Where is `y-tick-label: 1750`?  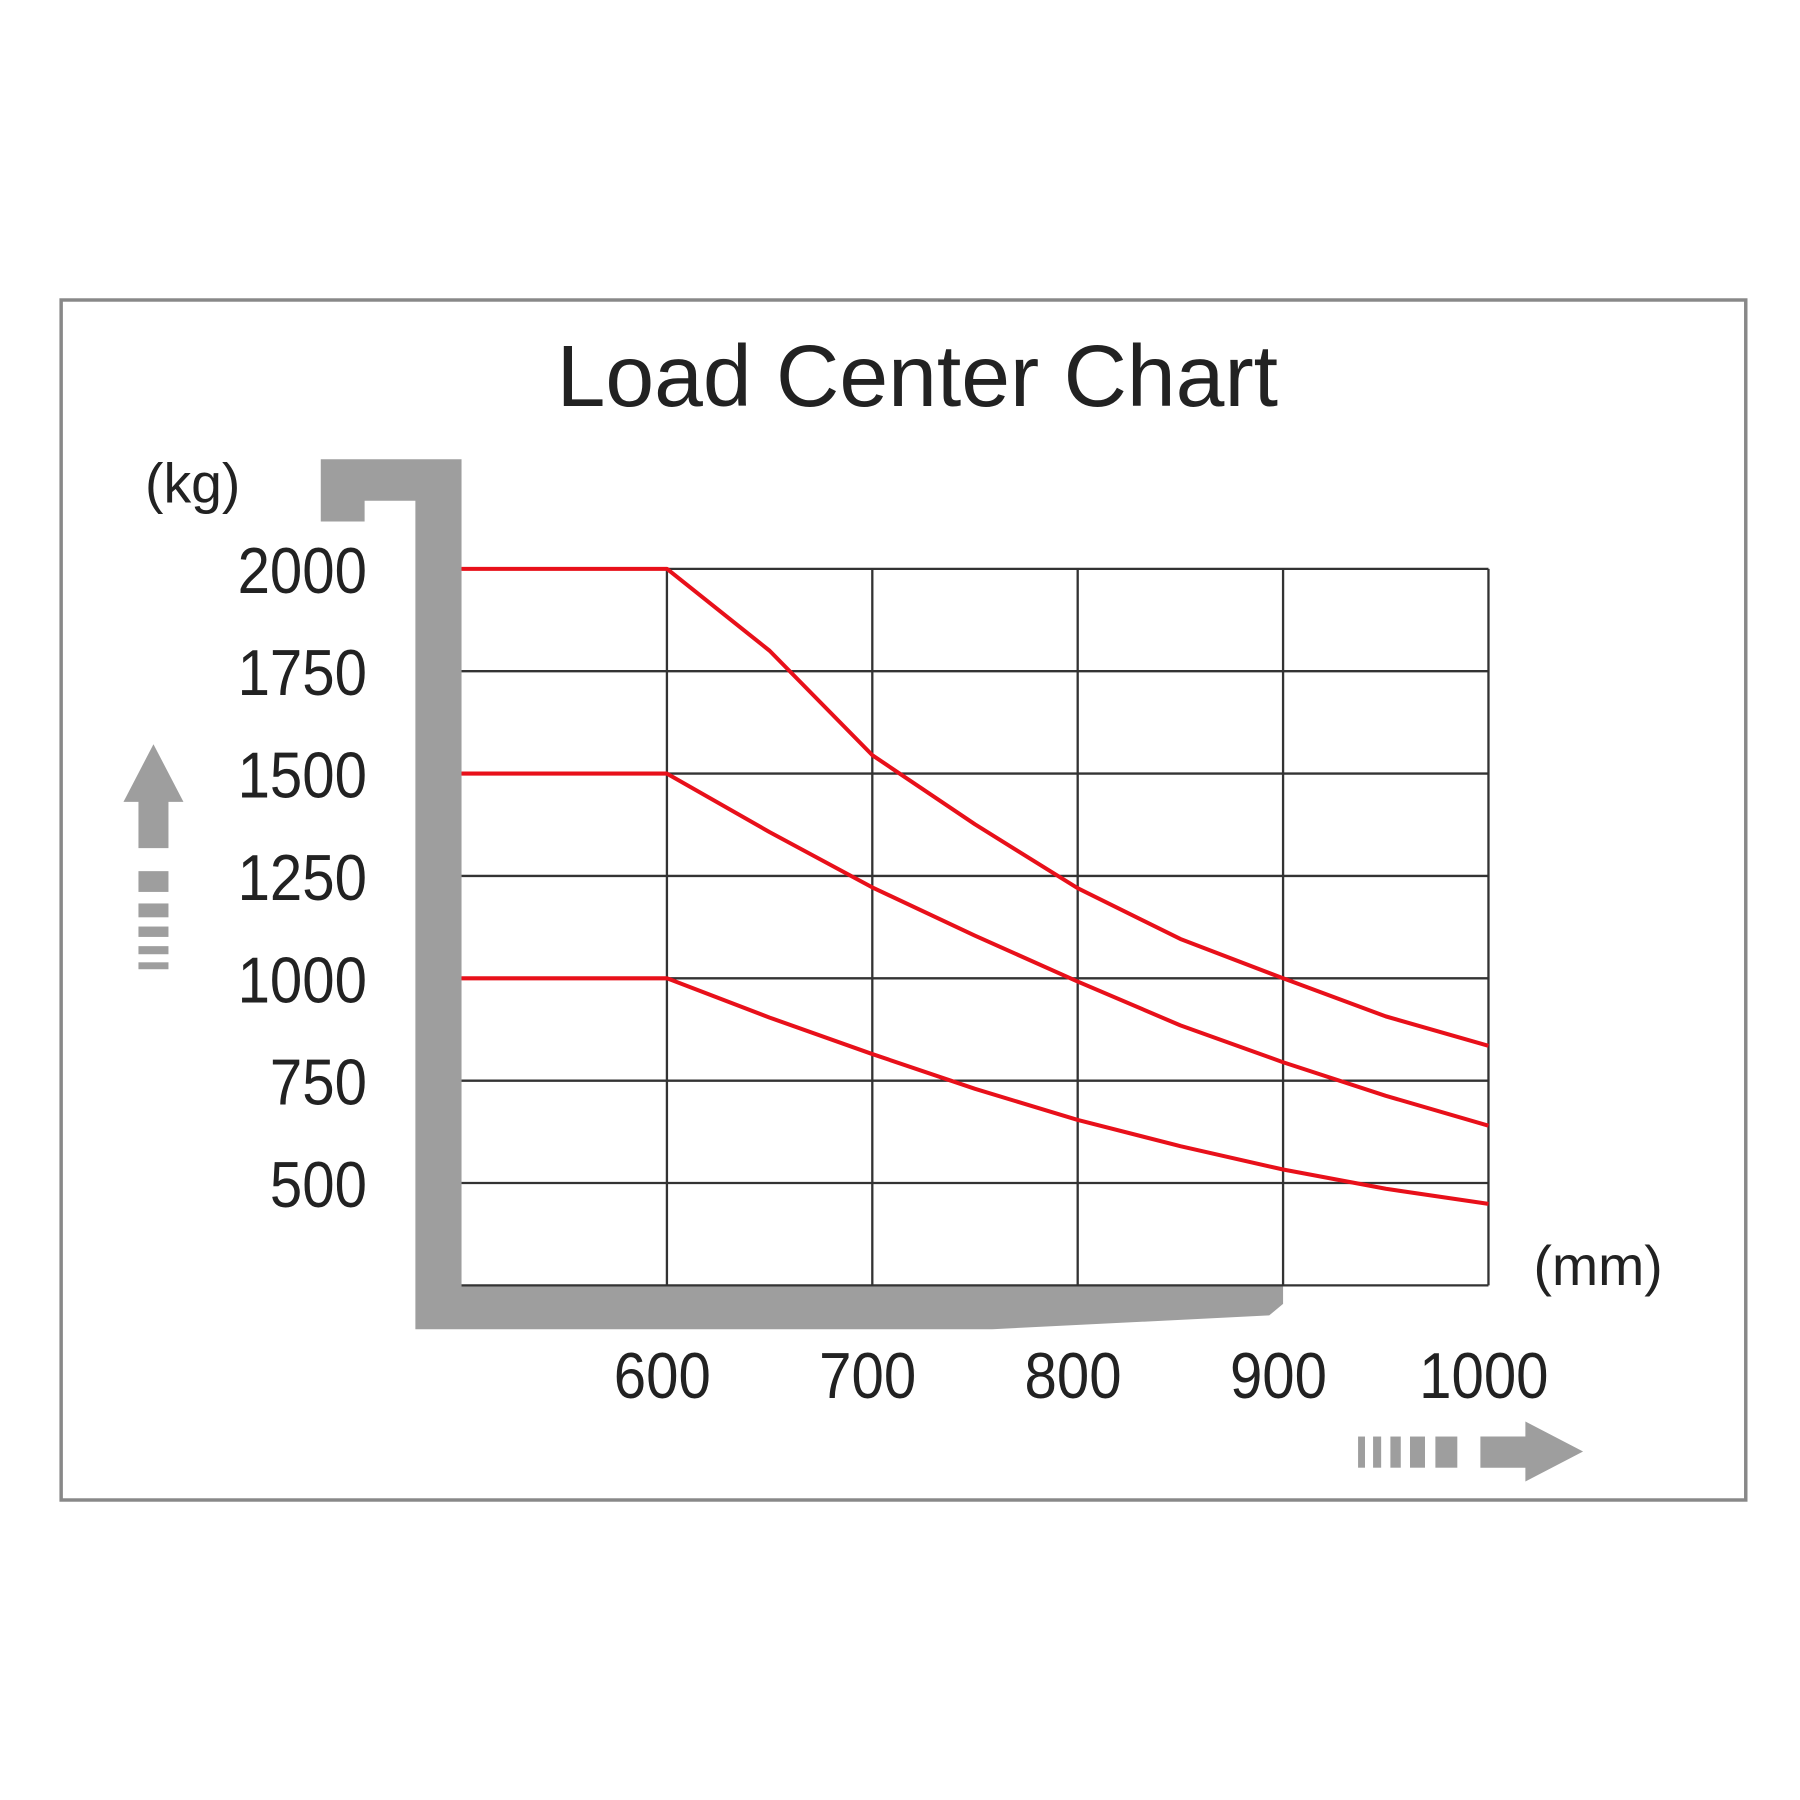
y-tick-label: 1750 is located at coordinates (302, 673).